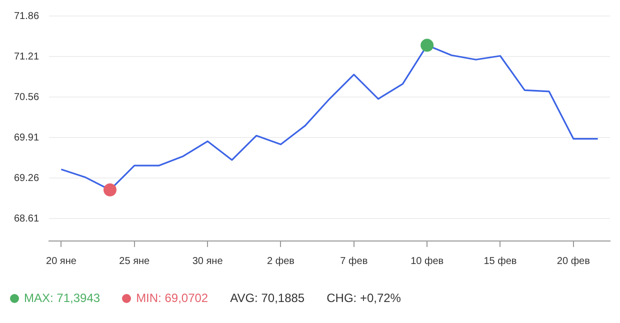 The height and width of the screenshot is (323, 620). Describe the element at coordinates (27, 218) in the screenshot. I see `y-tick-label: 68.61` at that location.